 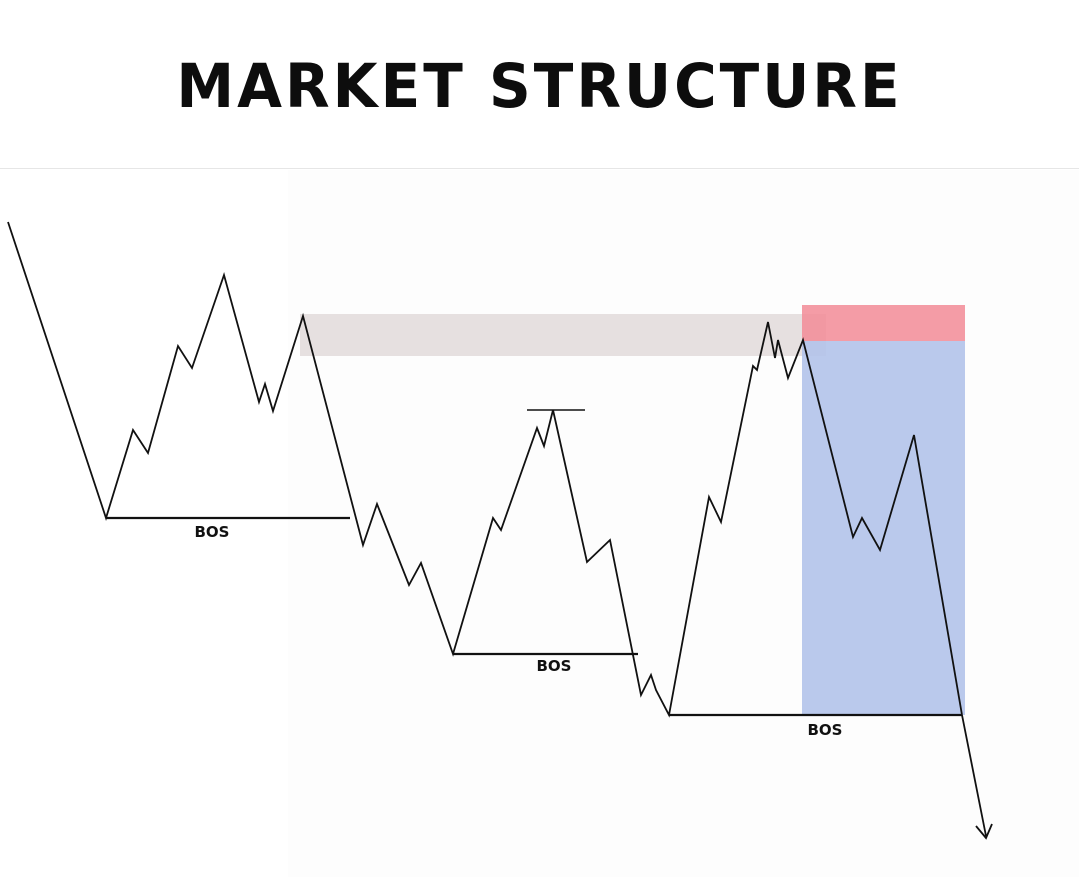 I want to click on bos-label-3: BOS, so click(x=825, y=730).